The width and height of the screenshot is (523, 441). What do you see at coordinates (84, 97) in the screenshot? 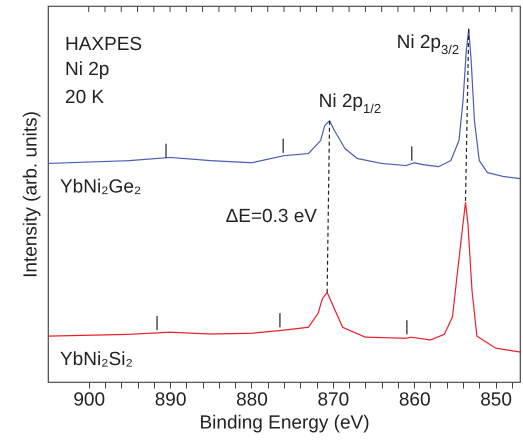
I see `annotation: 20 K` at bounding box center [84, 97].